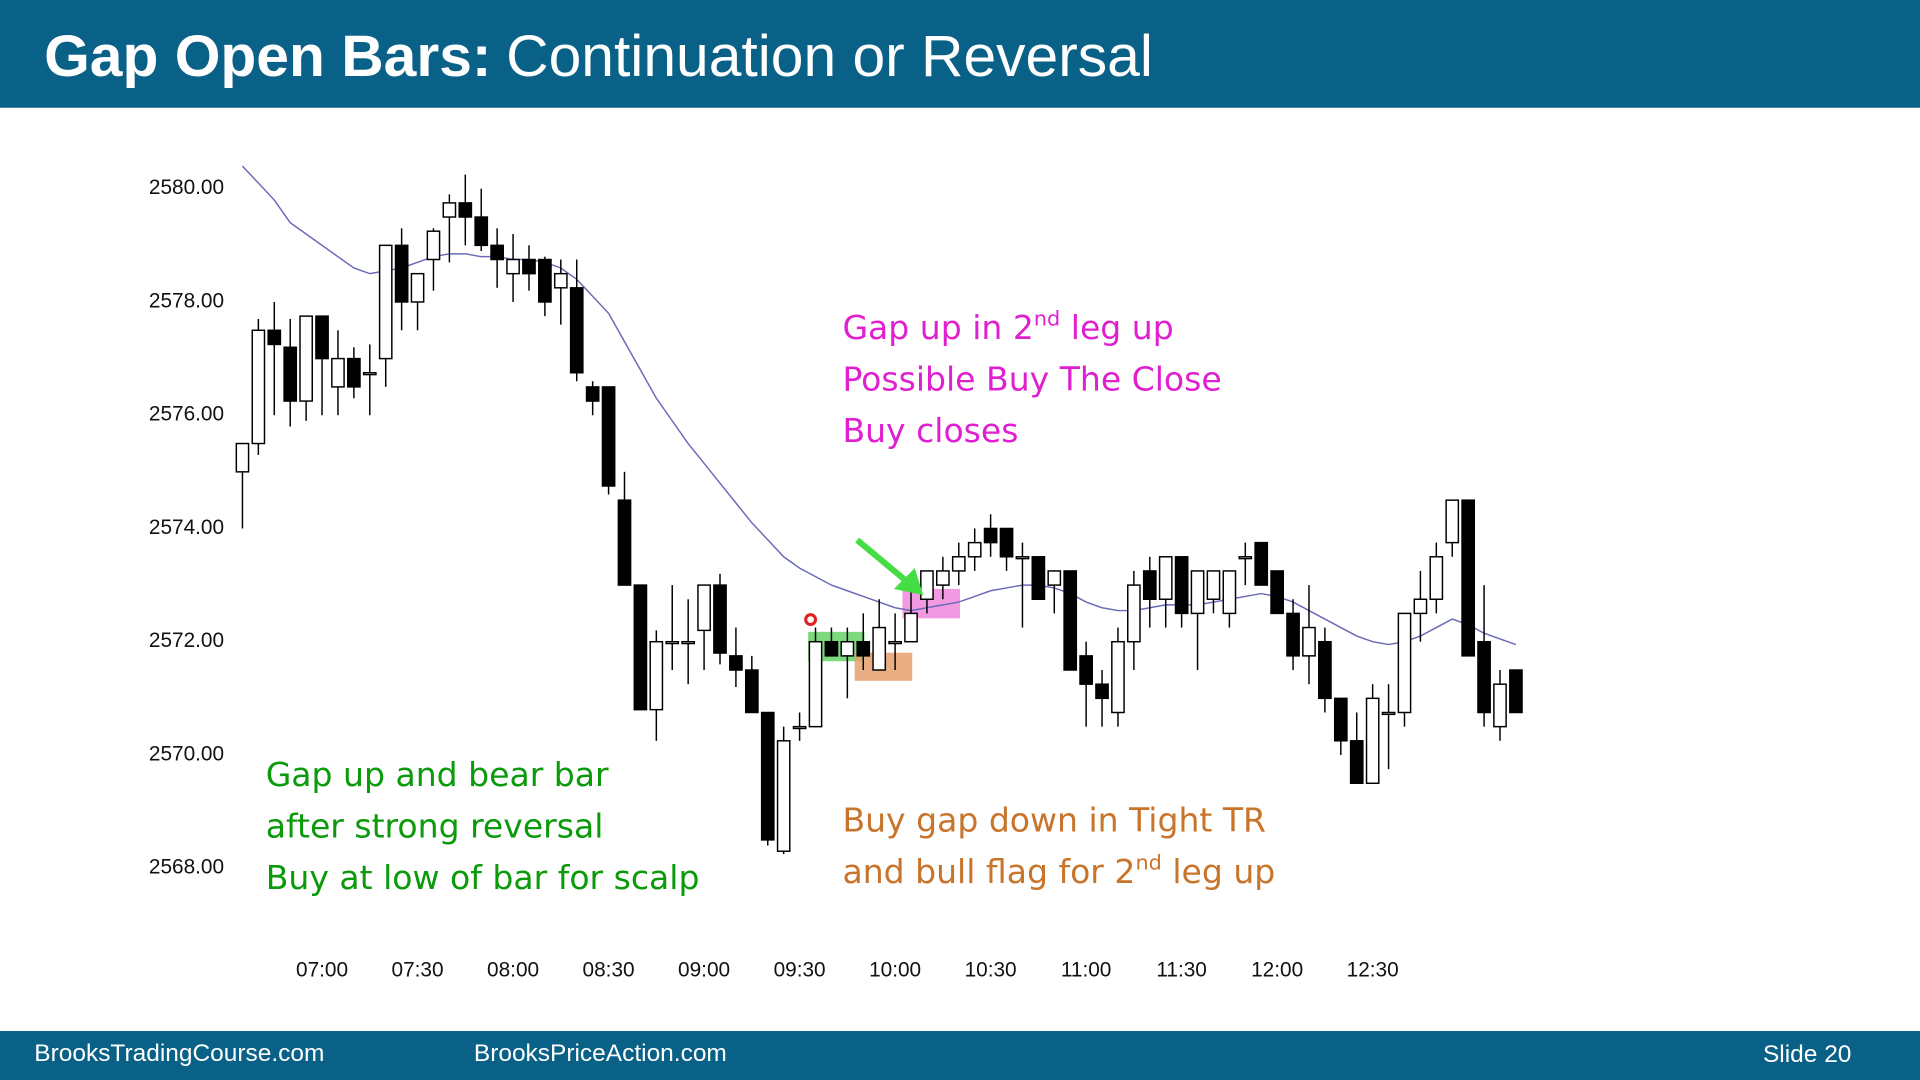  I want to click on cursor-dot, so click(811, 620).